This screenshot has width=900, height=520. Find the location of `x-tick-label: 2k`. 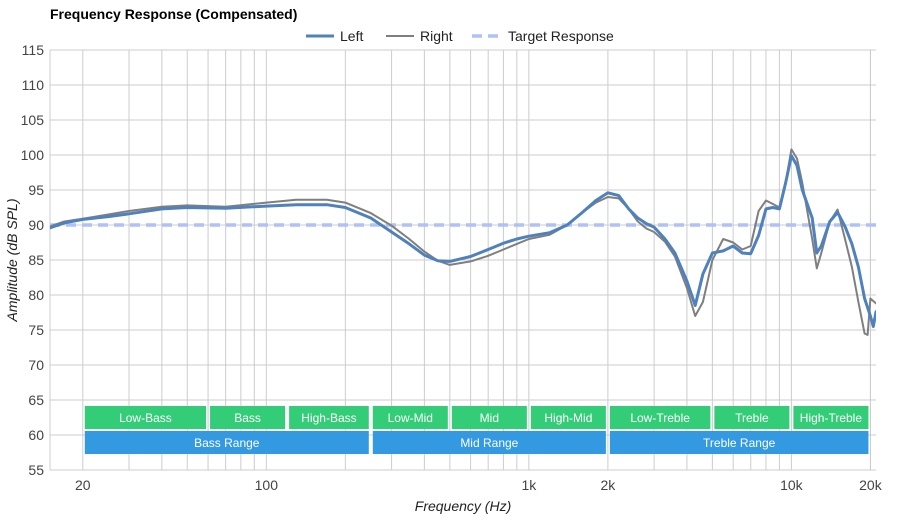

x-tick-label: 2k is located at coordinates (608, 485).